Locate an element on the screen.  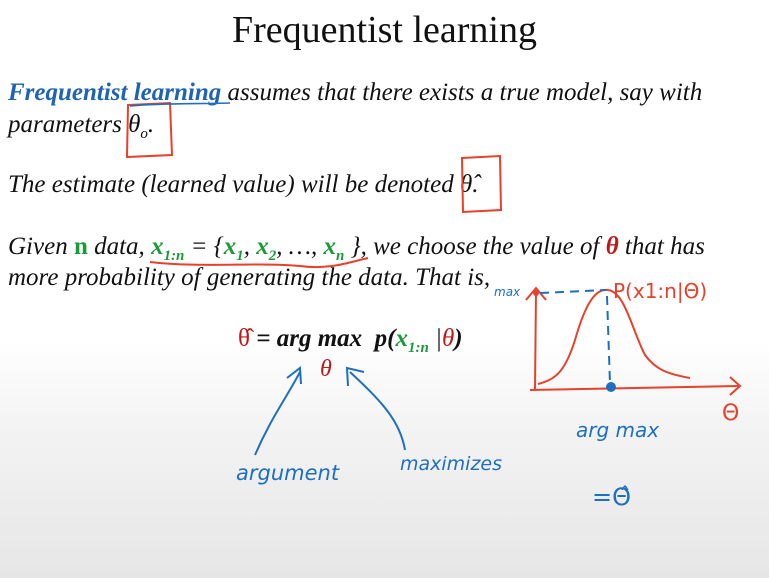
para1-line2: parameters θo. is located at coordinates (81, 129).